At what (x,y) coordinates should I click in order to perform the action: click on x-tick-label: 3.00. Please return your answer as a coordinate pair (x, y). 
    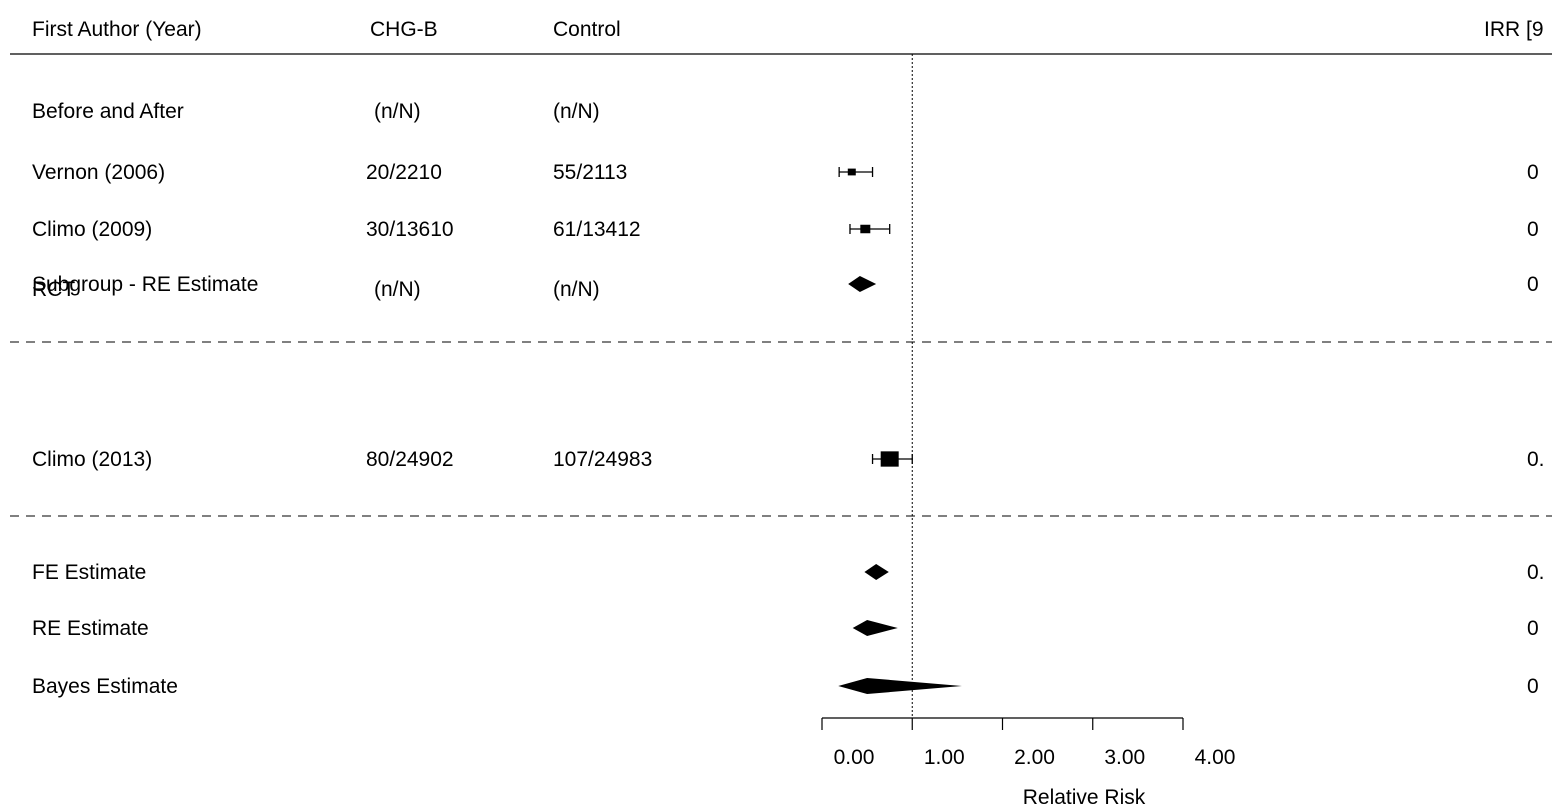
    Looking at the image, I should click on (1124, 757).